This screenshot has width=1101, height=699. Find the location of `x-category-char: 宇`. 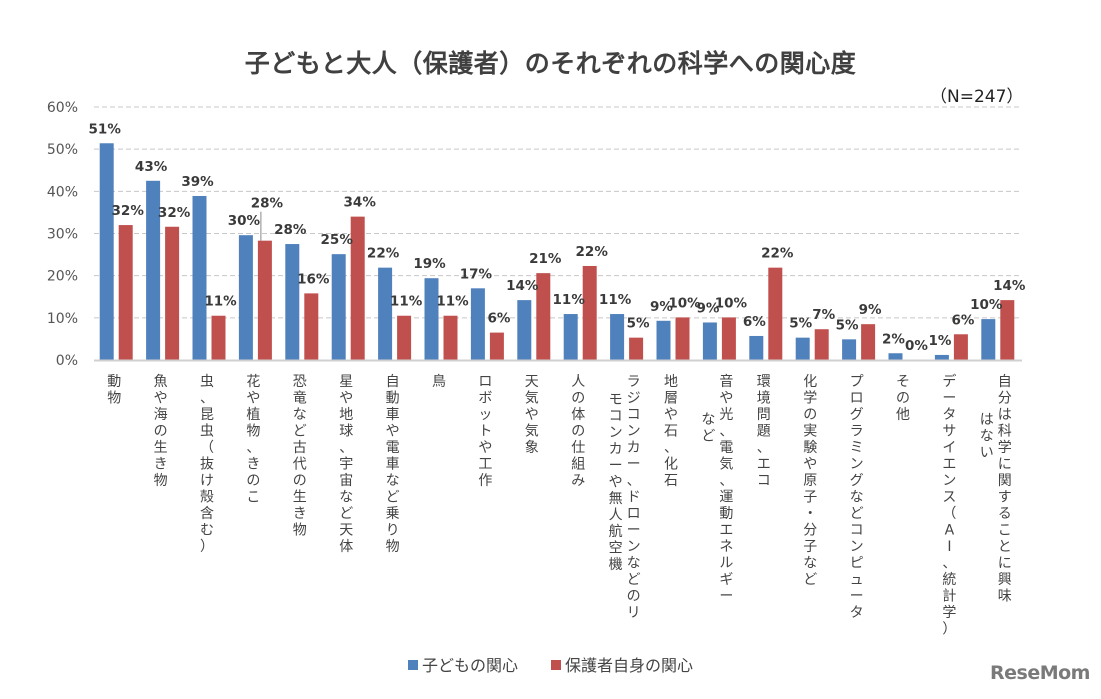

x-category-char: 宇 is located at coordinates (346, 465).